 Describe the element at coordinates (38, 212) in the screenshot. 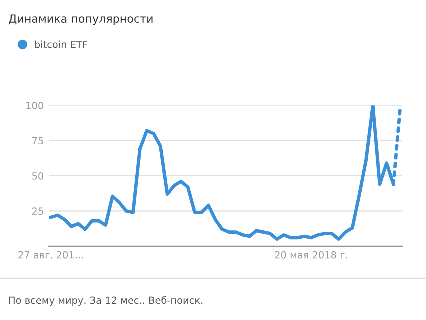

I see `y-tick-label: 25` at that location.